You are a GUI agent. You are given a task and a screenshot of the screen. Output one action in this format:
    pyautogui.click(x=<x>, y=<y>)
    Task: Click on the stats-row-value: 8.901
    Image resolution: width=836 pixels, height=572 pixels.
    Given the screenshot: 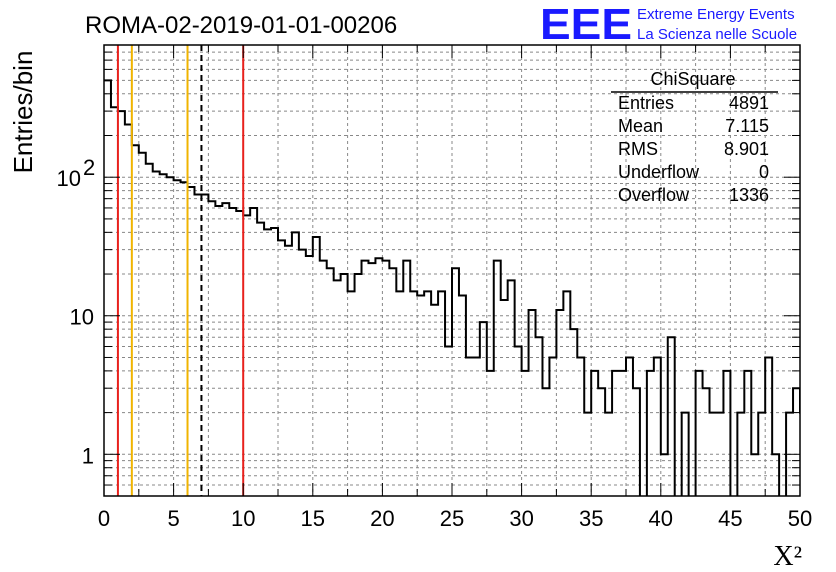 What is the action you would take?
    pyautogui.click(x=746, y=149)
    